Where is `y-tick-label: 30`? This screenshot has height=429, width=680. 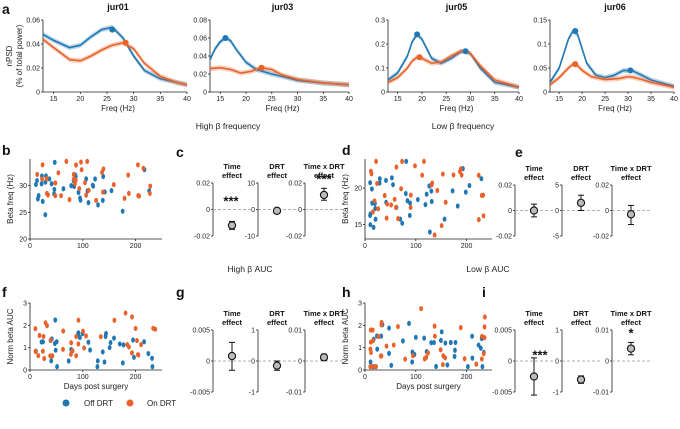
y-tick-label: 30 is located at coordinates (23, 186).